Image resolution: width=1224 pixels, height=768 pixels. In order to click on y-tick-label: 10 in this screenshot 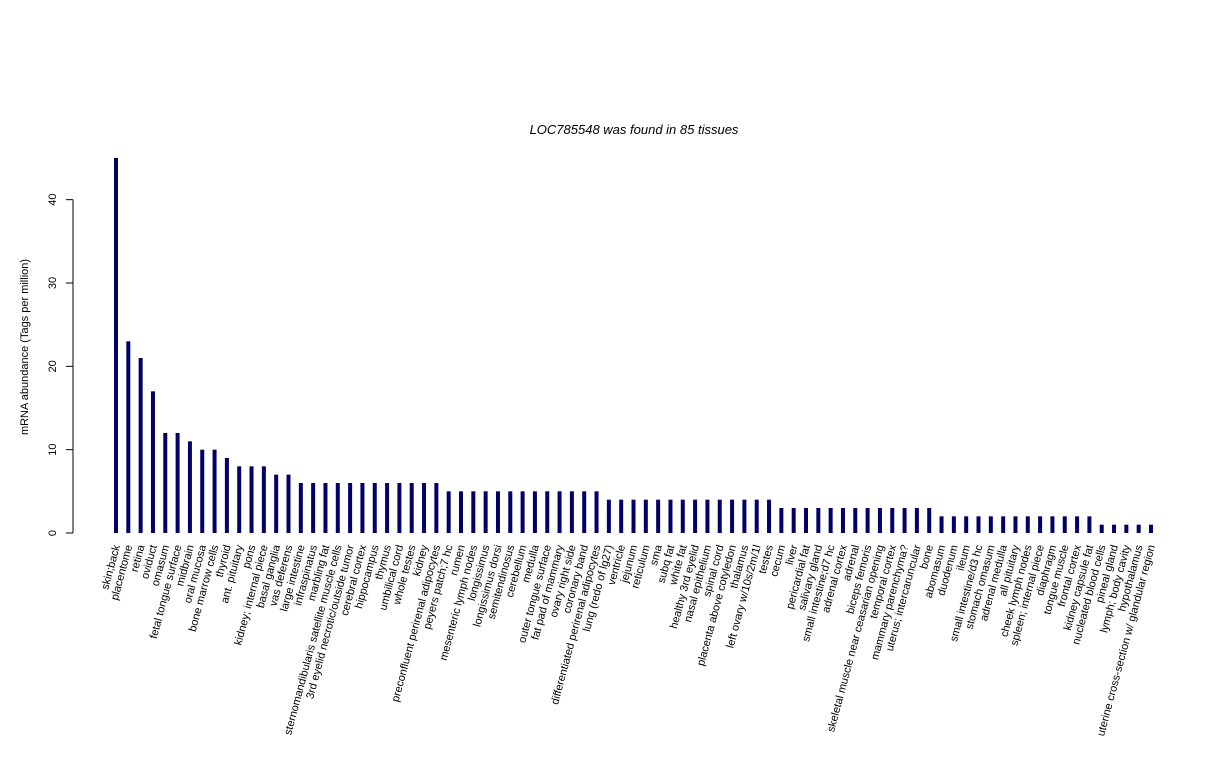, I will do `click(53, 450)`.